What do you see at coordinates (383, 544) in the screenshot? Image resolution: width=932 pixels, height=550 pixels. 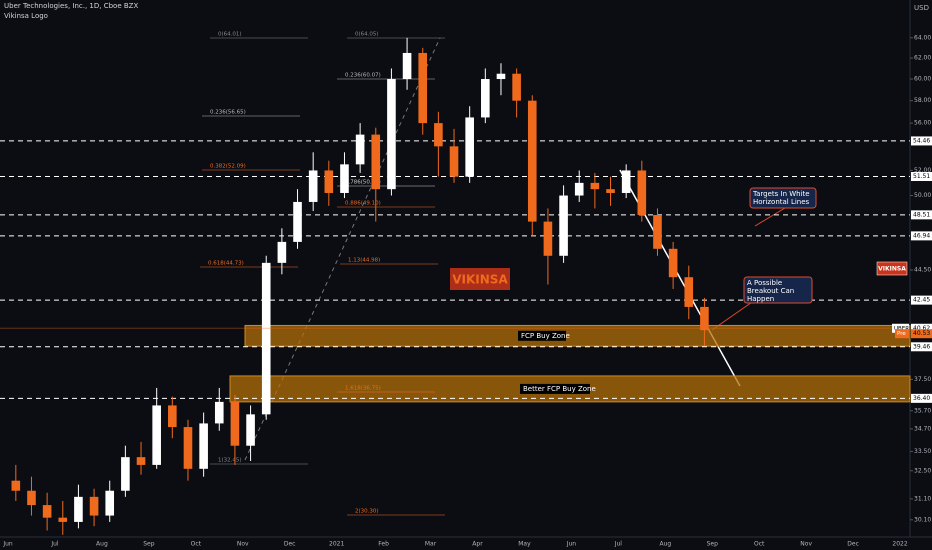 I see `x-tick-label: Feb` at bounding box center [383, 544].